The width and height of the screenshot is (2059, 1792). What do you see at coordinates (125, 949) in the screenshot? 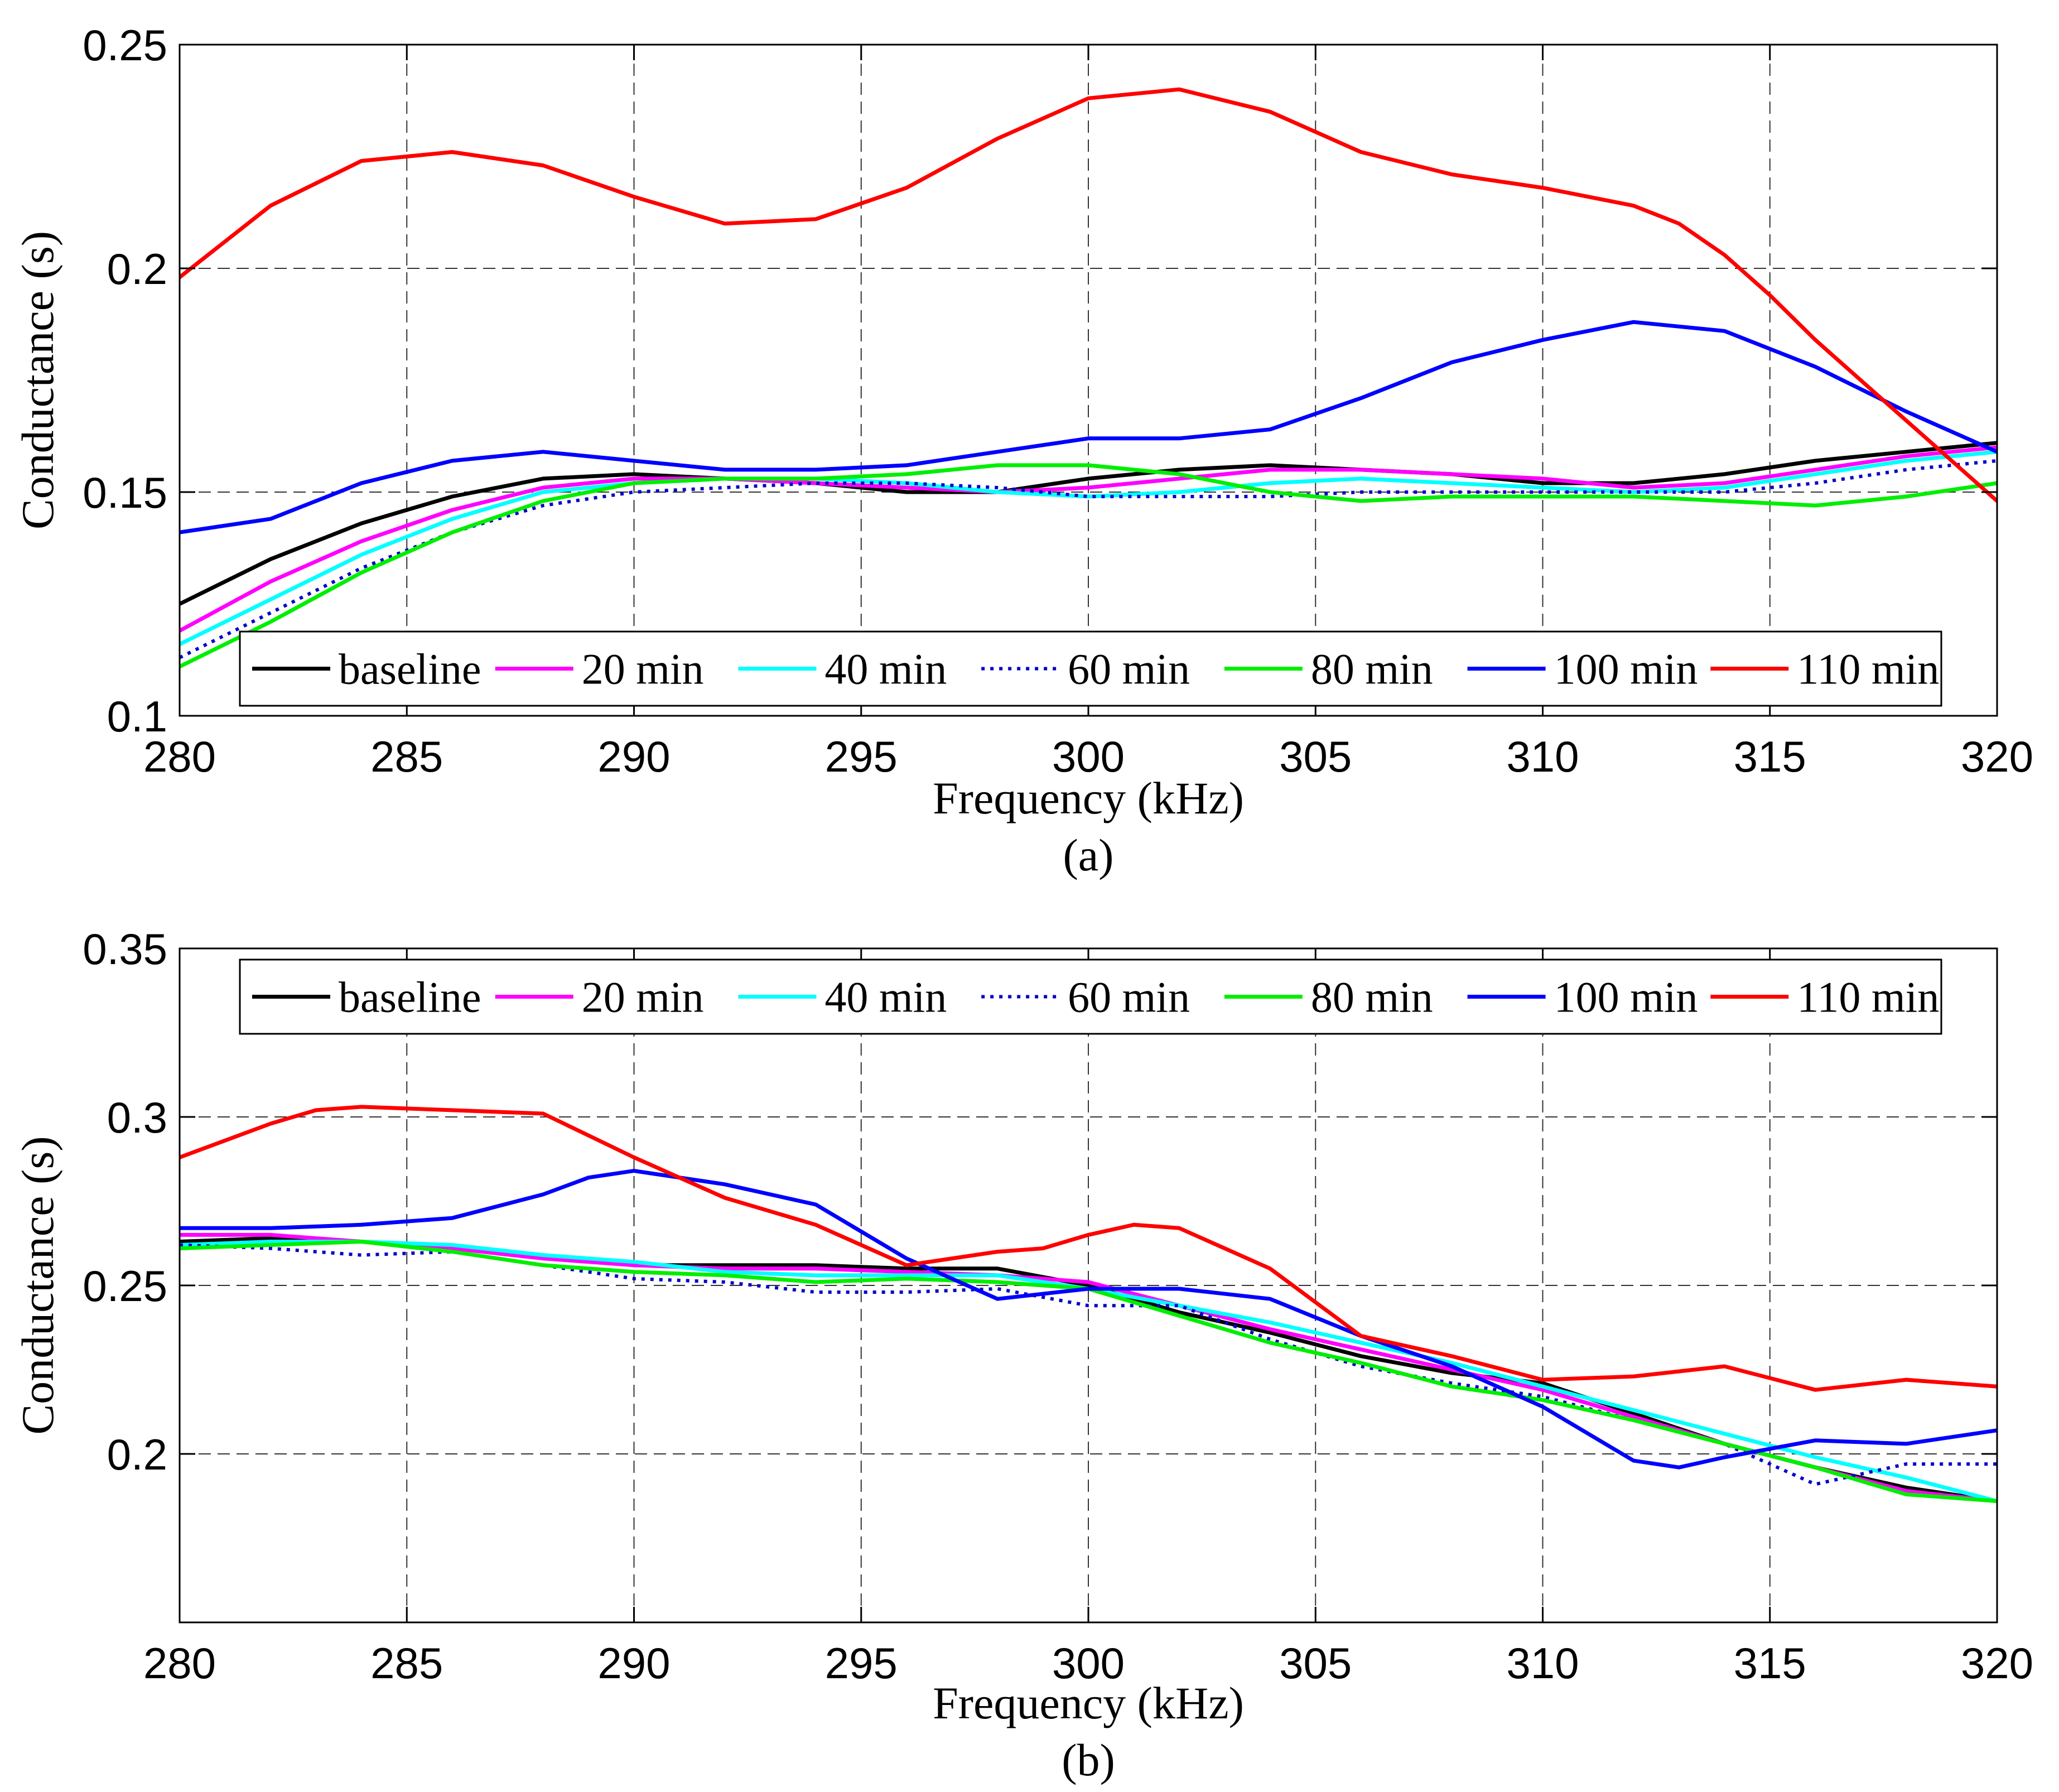
I see `y-tick-label: 0.35` at bounding box center [125, 949].